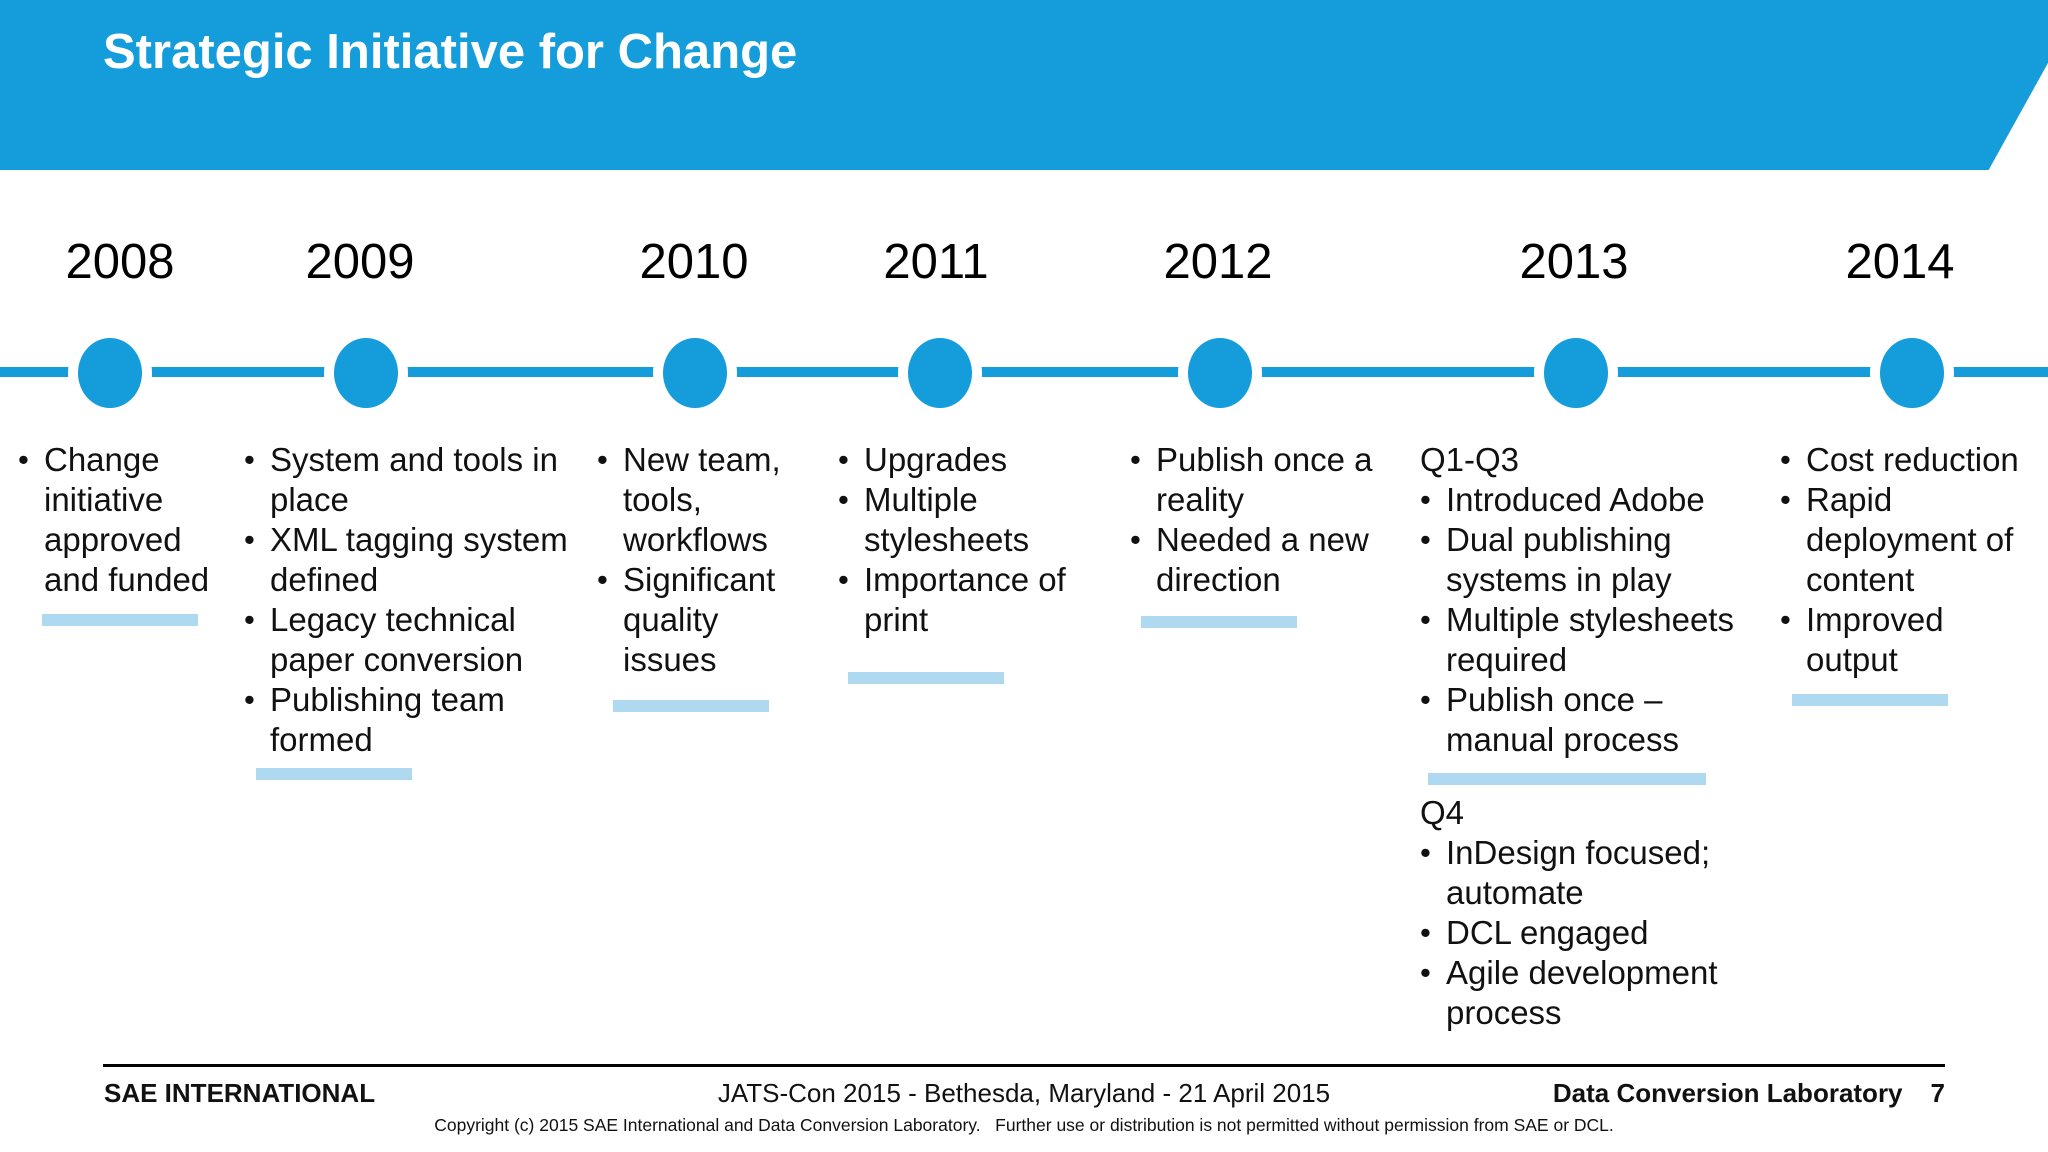 Image resolution: width=2048 pixels, height=1152 pixels. Describe the element at coordinates (1600, 933) in the screenshot. I see `bullet-item: DCL engaged` at that location.